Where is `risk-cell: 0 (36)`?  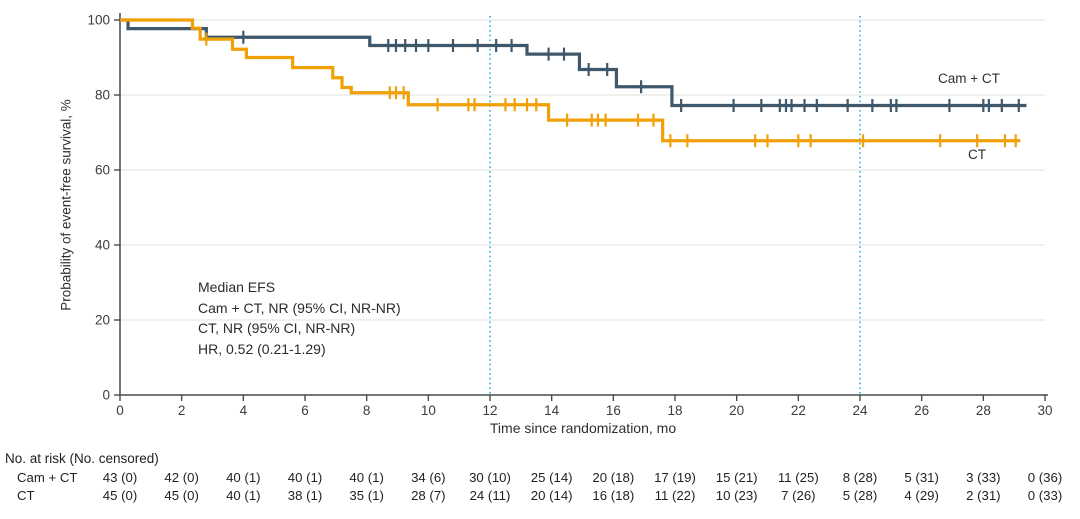
risk-cell: 0 (36) is located at coordinates (1045, 477).